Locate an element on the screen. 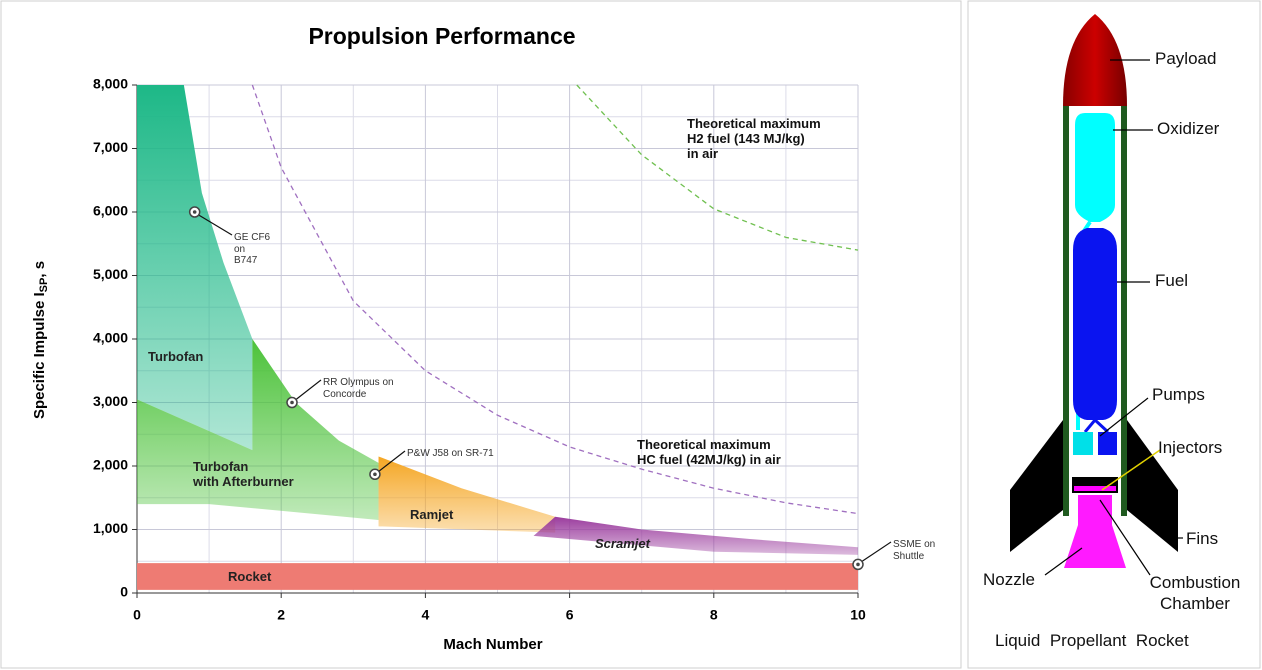 The image size is (1262, 670). x-axis-label: Mach Number is located at coordinates (492, 644).